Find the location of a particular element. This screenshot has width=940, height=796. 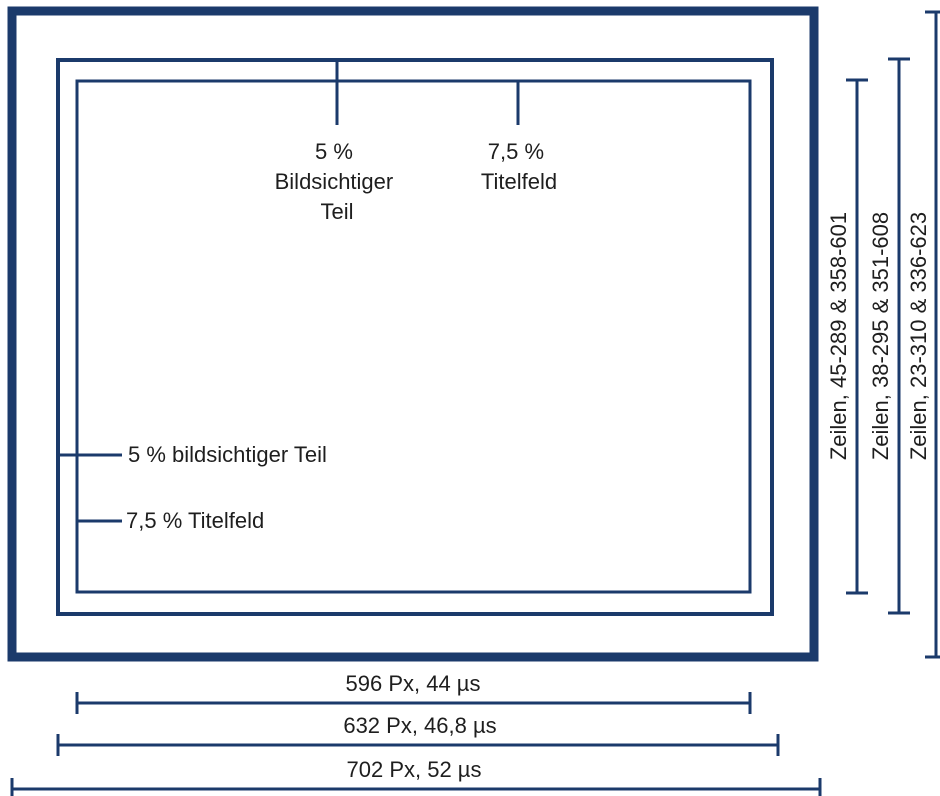

v-dim-label-title-safe: Zeilen, 45-289 & 358-601 is located at coordinates (838, 336).